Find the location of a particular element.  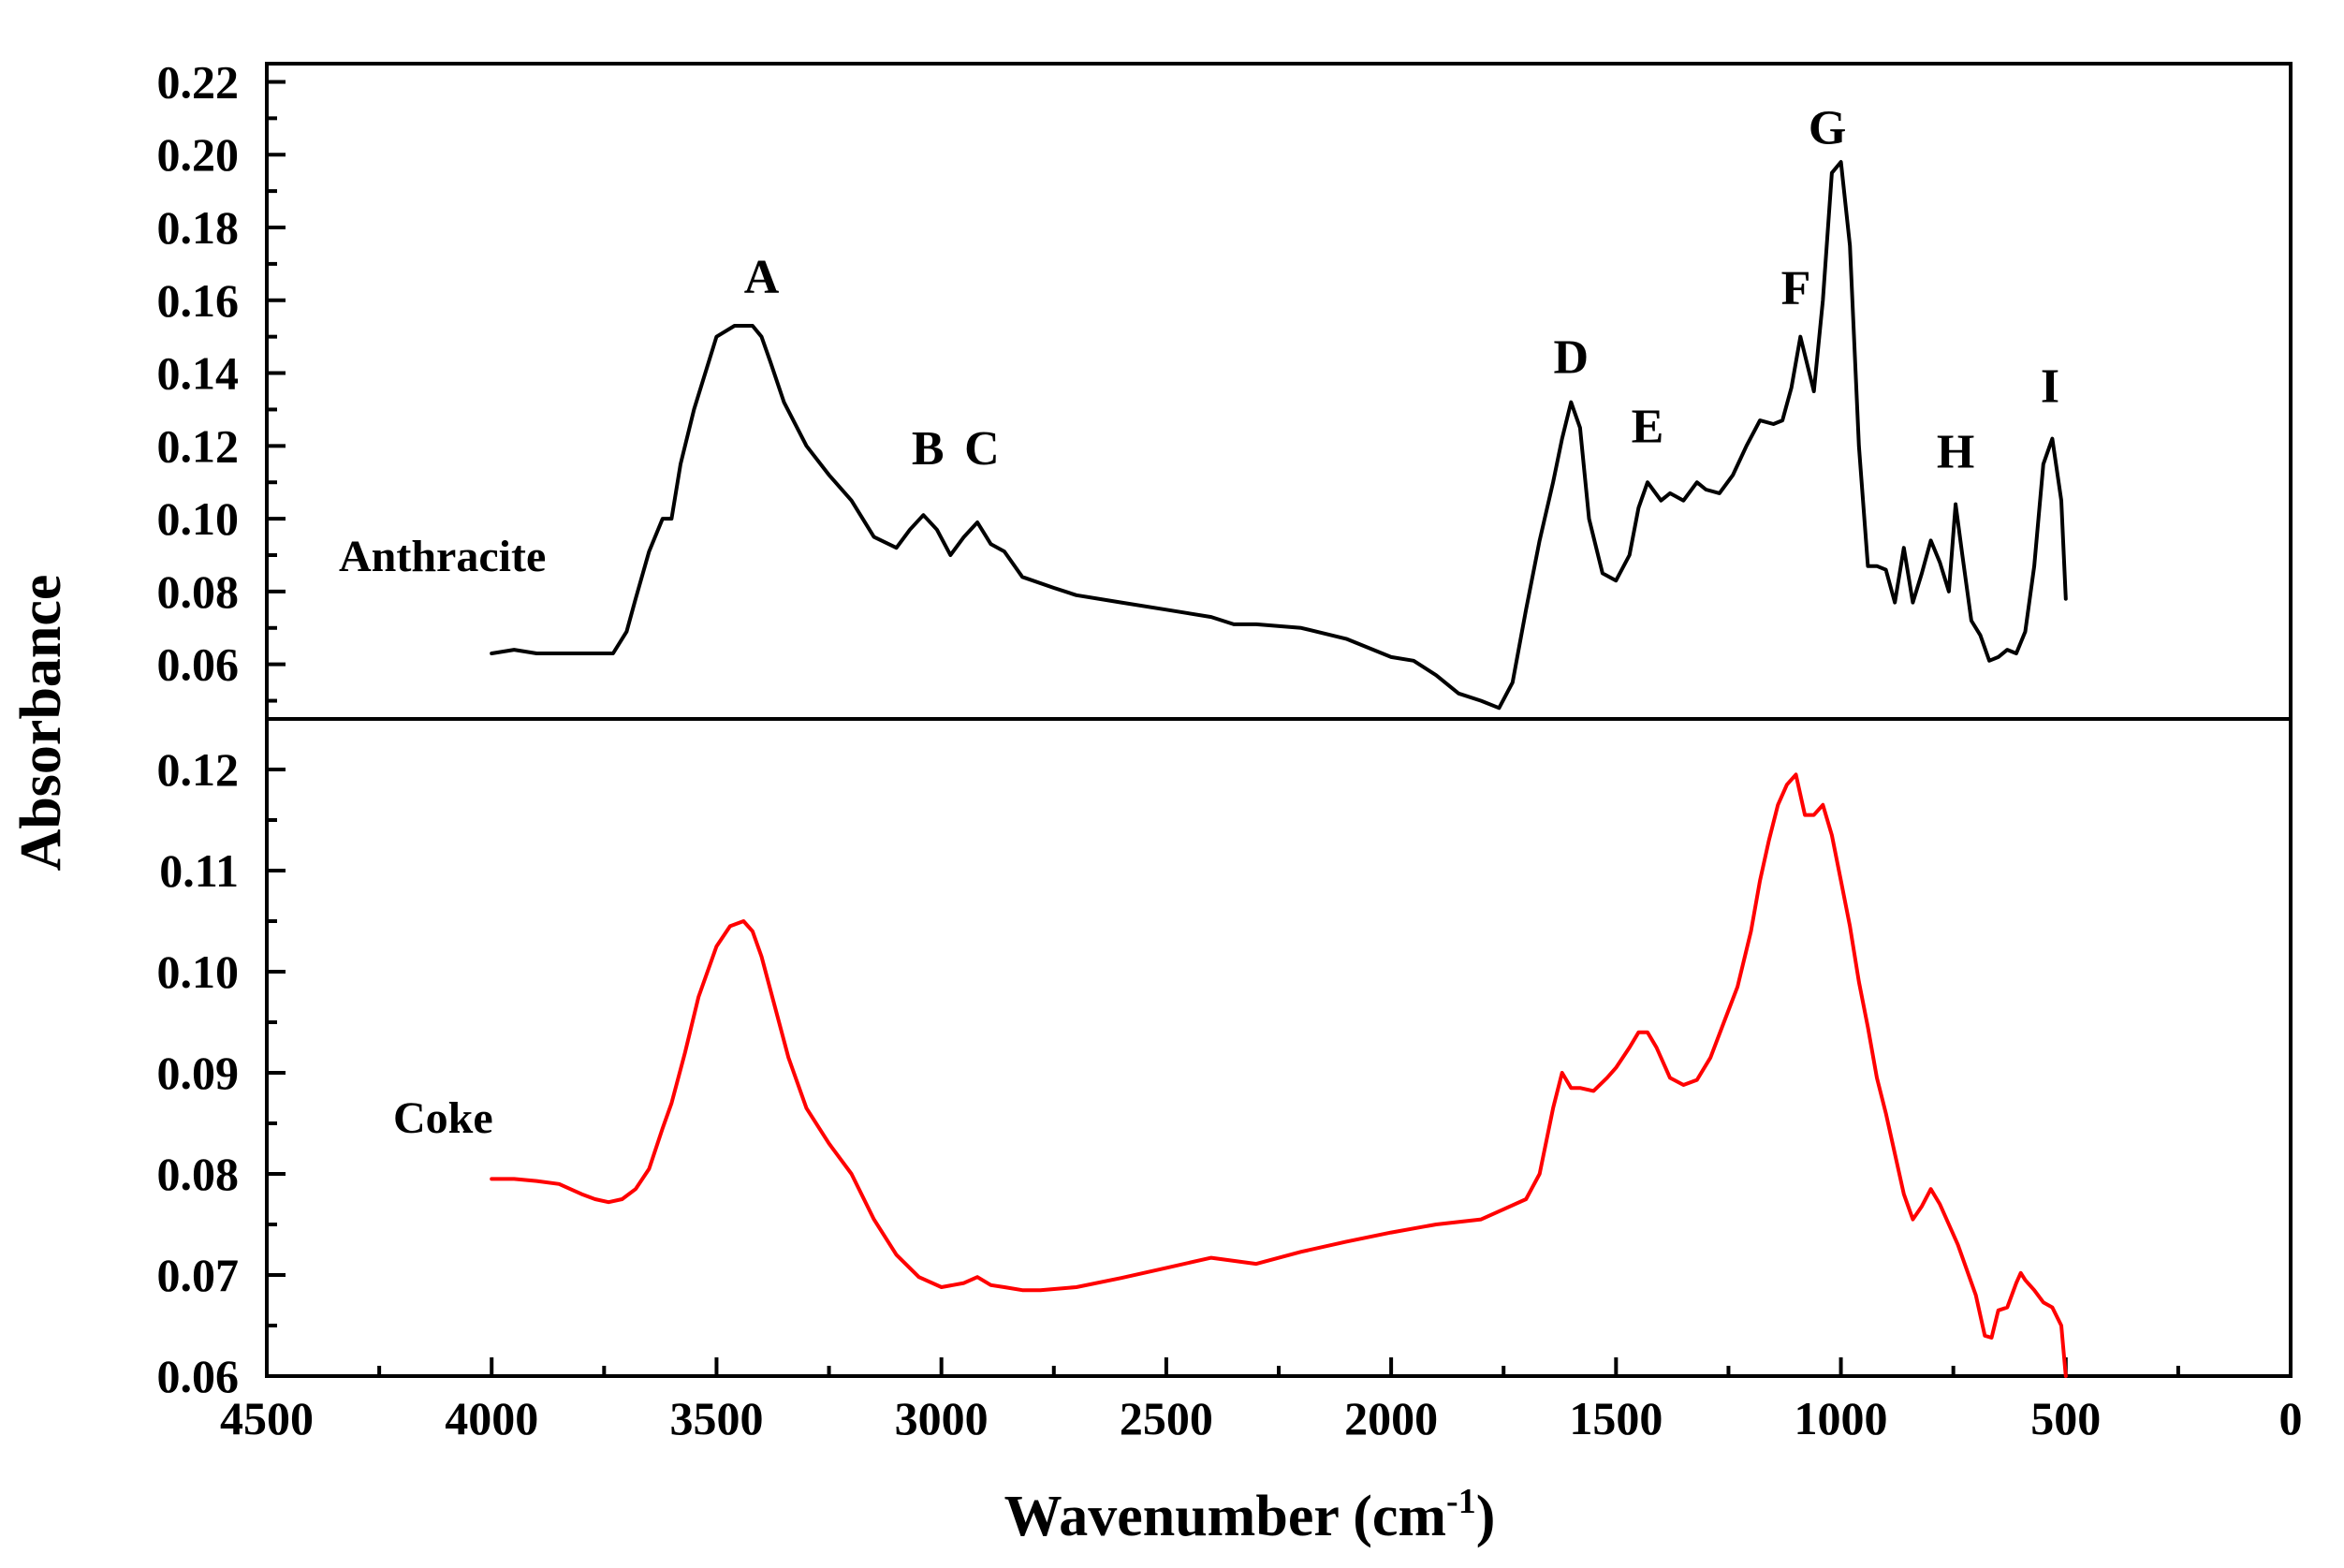

y-tick-label: 0.11 is located at coordinates (199, 871).